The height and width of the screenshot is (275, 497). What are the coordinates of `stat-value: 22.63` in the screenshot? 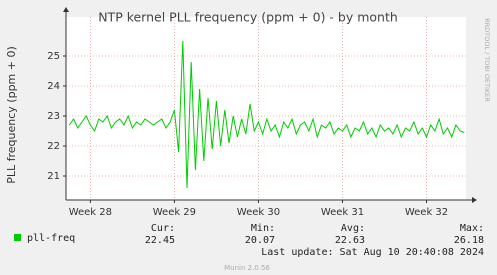 It's located at (350, 240).